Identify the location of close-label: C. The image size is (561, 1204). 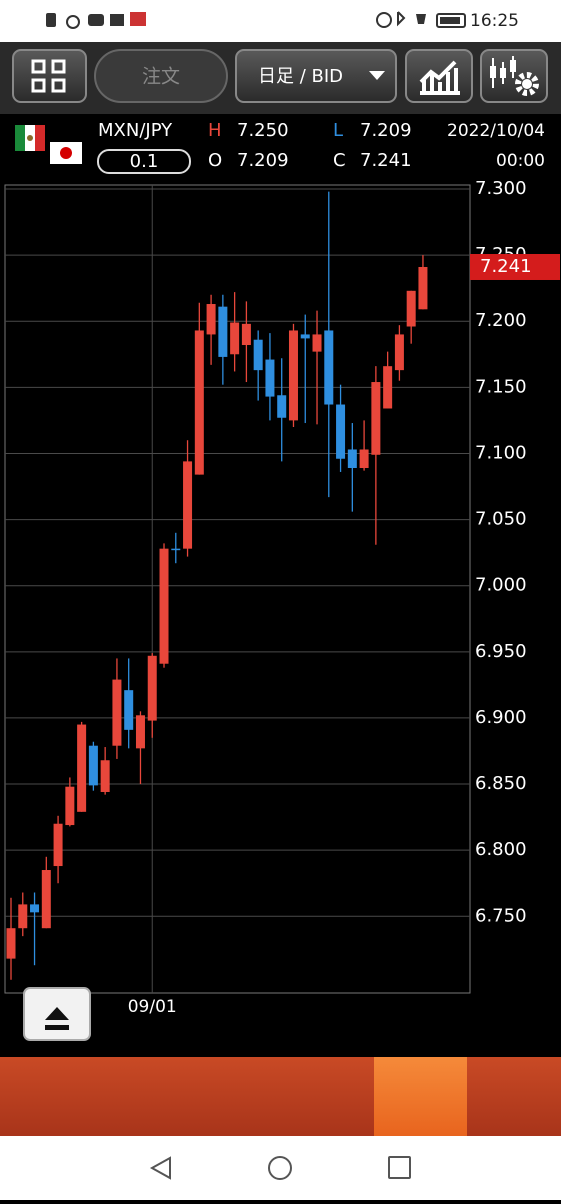
(339, 160).